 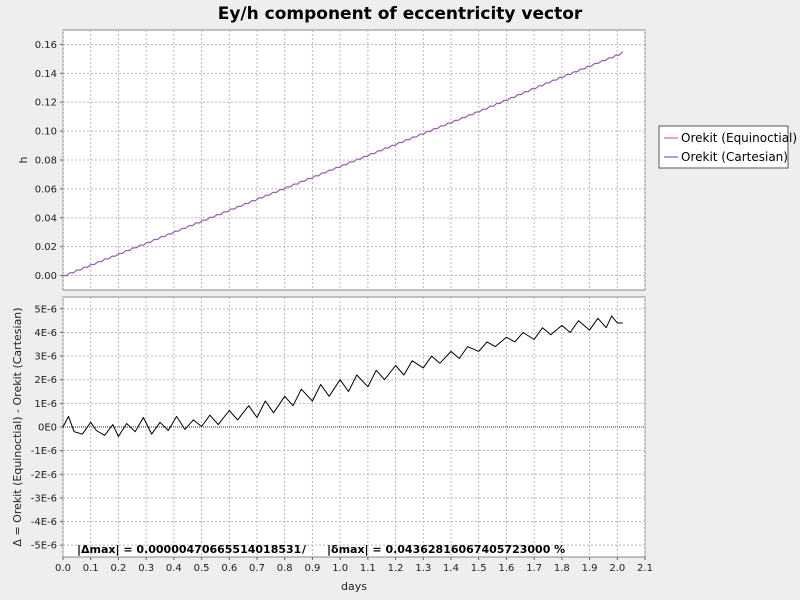 What do you see at coordinates (174, 568) in the screenshot?
I see `x-tick-label: 0.4` at bounding box center [174, 568].